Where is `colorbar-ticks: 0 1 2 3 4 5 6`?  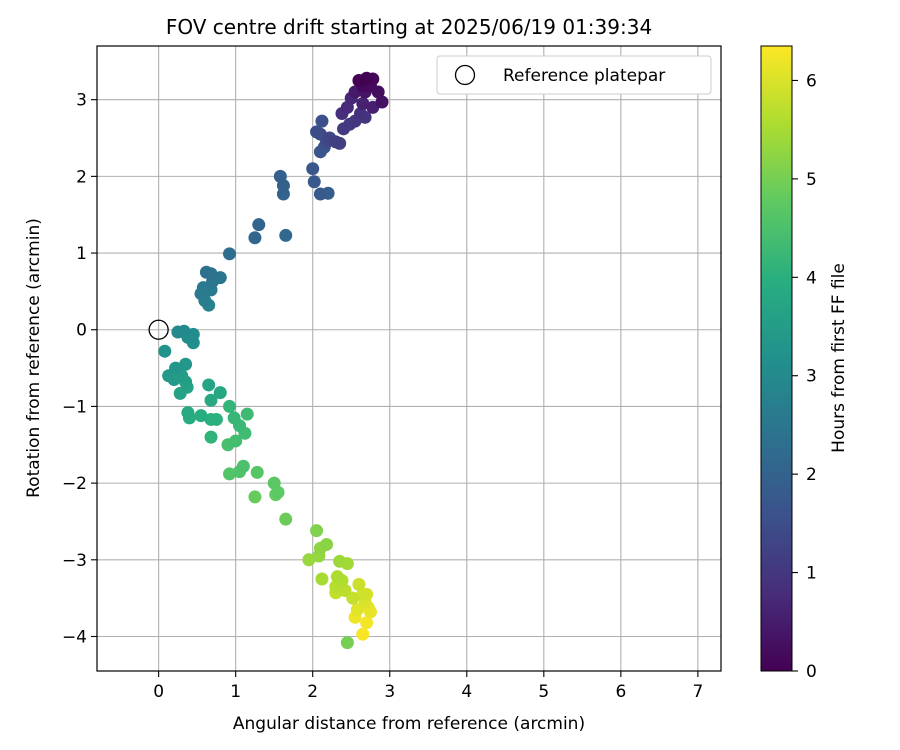 colorbar-ticks: 0 1 2 3 4 5 6 is located at coordinates (804, 376).